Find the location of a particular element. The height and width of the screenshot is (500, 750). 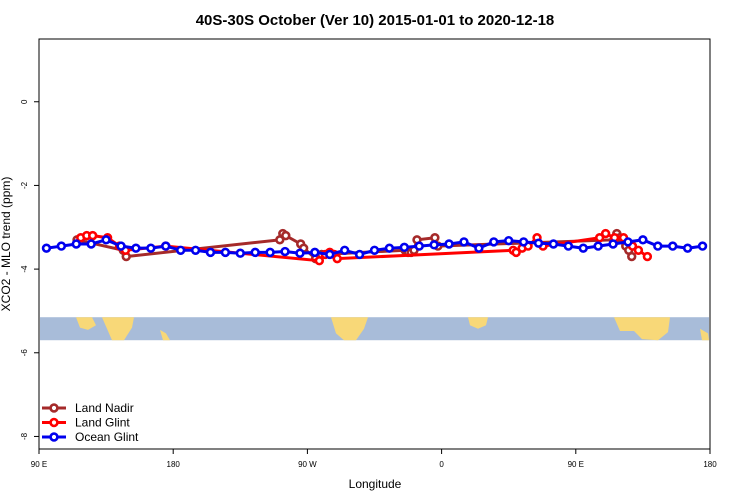

ocean-band is located at coordinates (374, 329).